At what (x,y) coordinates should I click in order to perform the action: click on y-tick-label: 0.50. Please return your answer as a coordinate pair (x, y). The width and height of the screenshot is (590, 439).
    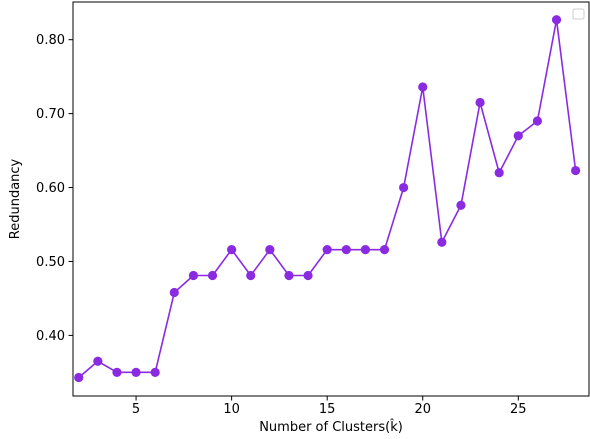
    Looking at the image, I should click on (50, 262).